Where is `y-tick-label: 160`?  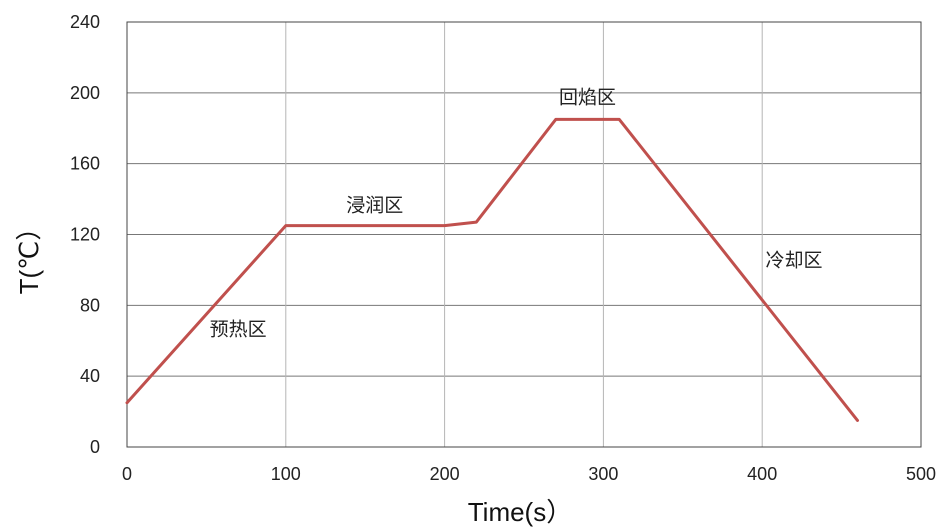 y-tick-label: 160 is located at coordinates (85, 164).